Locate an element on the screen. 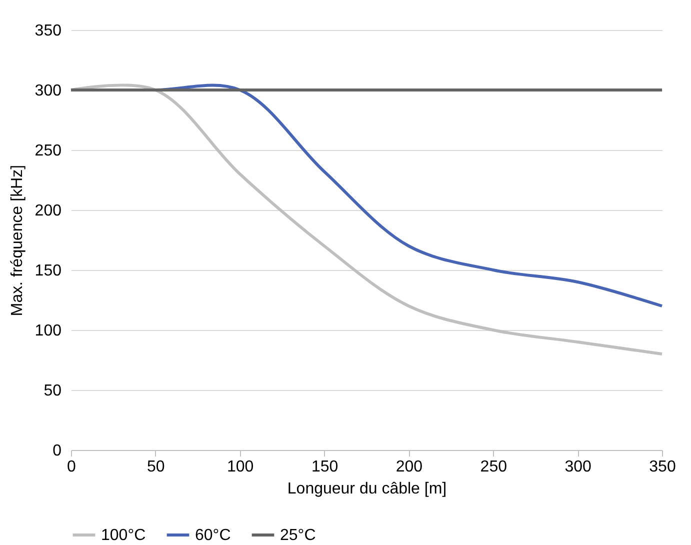 This screenshot has height=545, width=691. y-tick-label: 100 is located at coordinates (48, 331).